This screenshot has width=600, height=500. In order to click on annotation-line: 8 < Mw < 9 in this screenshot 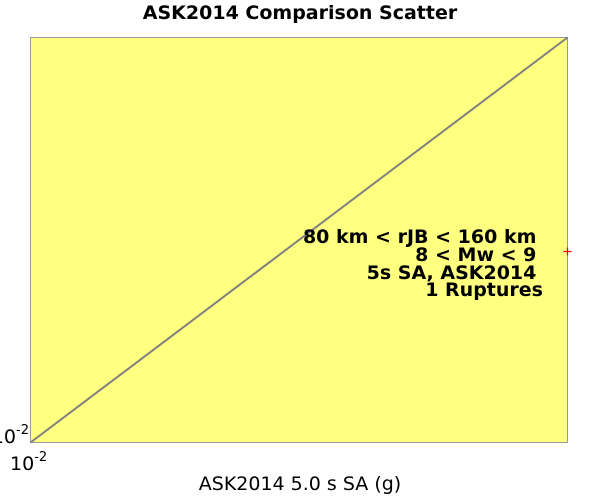, I will do `click(475, 255)`.